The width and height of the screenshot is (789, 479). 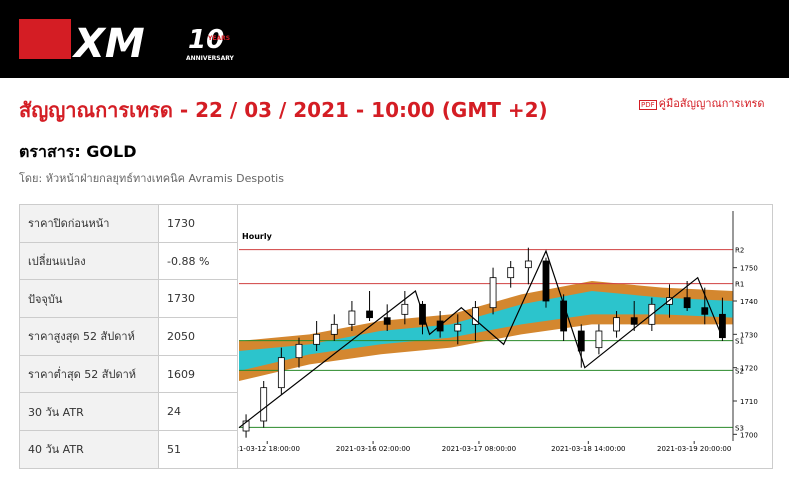 What do you see at coordinates (648, 105) in the screenshot?
I see `pdf-icon: PDF` at bounding box center [648, 105].